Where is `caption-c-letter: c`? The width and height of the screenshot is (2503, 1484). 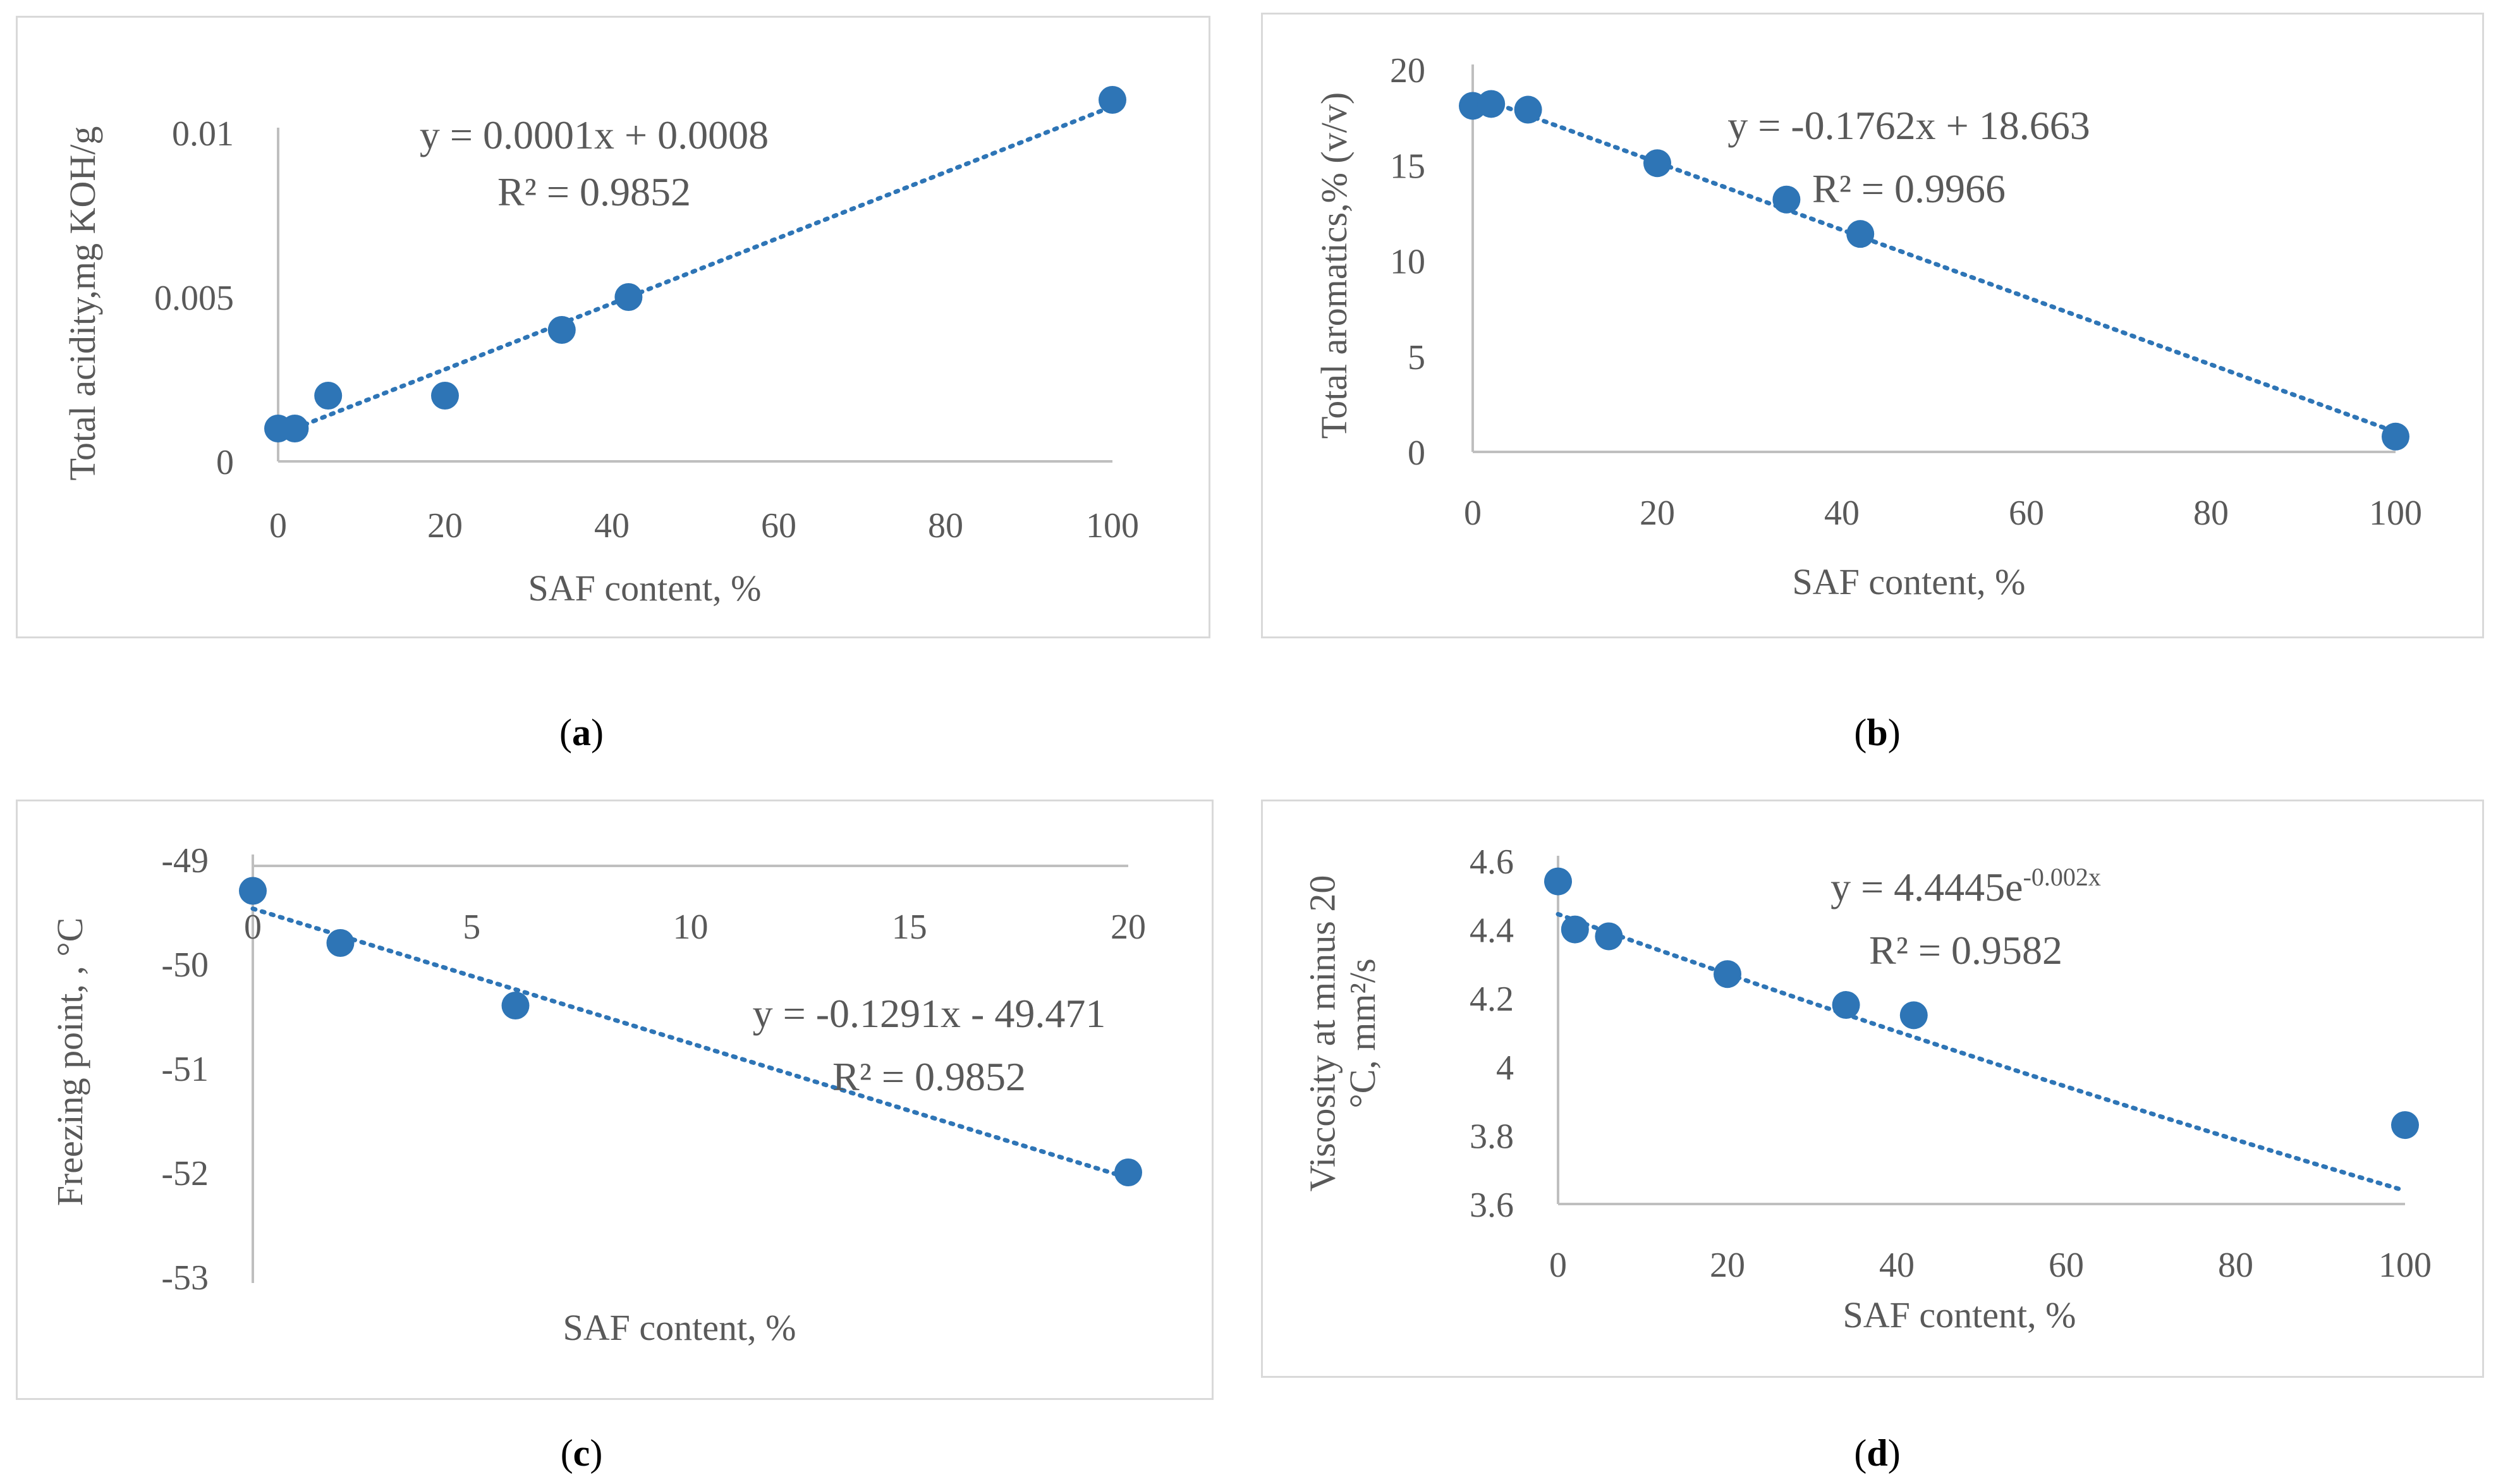 caption-c-letter: c is located at coordinates (581, 1453).